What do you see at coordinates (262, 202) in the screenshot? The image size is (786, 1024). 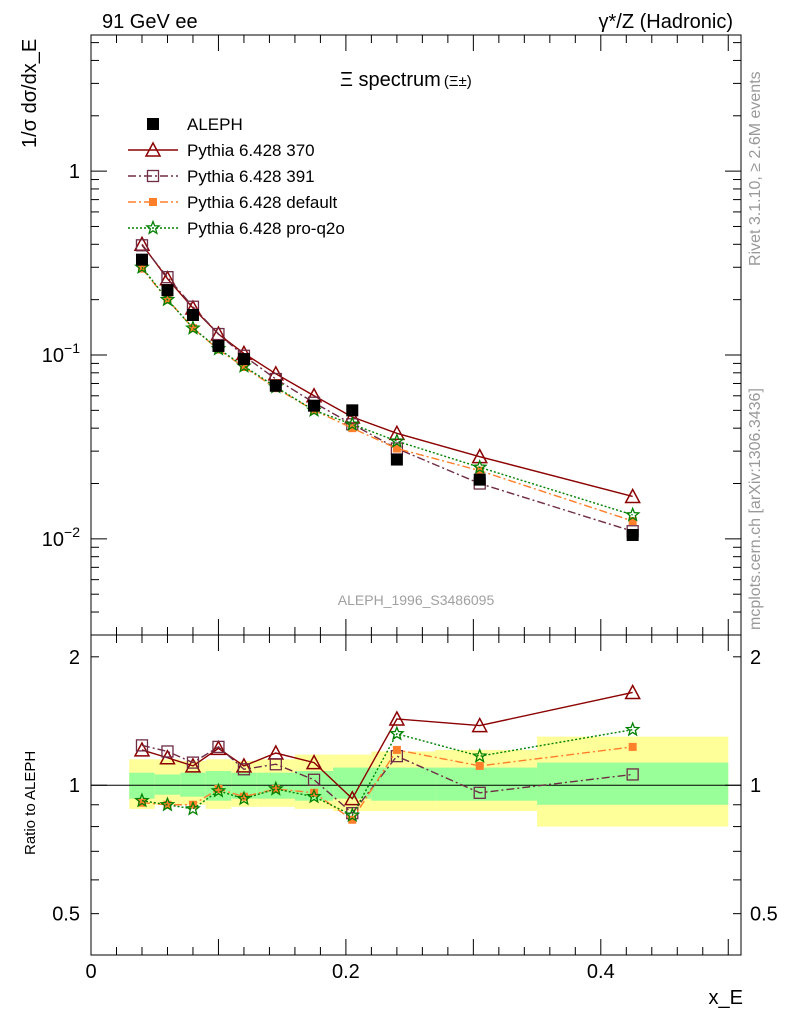 I see `legend-label-pdefault: Pythia 6.428 default` at bounding box center [262, 202].